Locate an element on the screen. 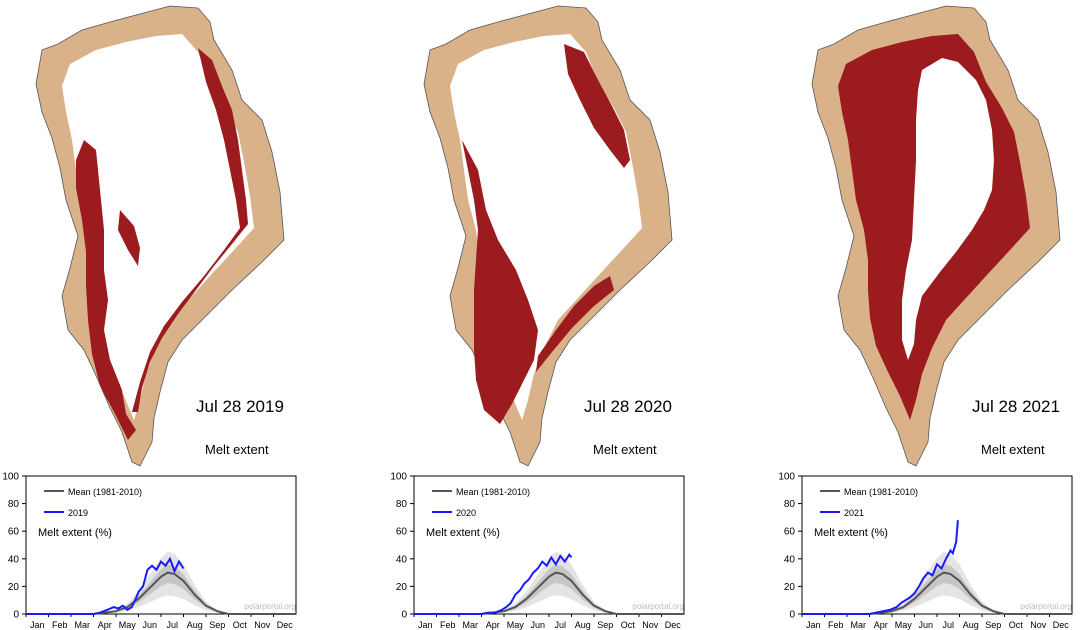 The image size is (1080, 630). melt-area is located at coordinates (546, 234).